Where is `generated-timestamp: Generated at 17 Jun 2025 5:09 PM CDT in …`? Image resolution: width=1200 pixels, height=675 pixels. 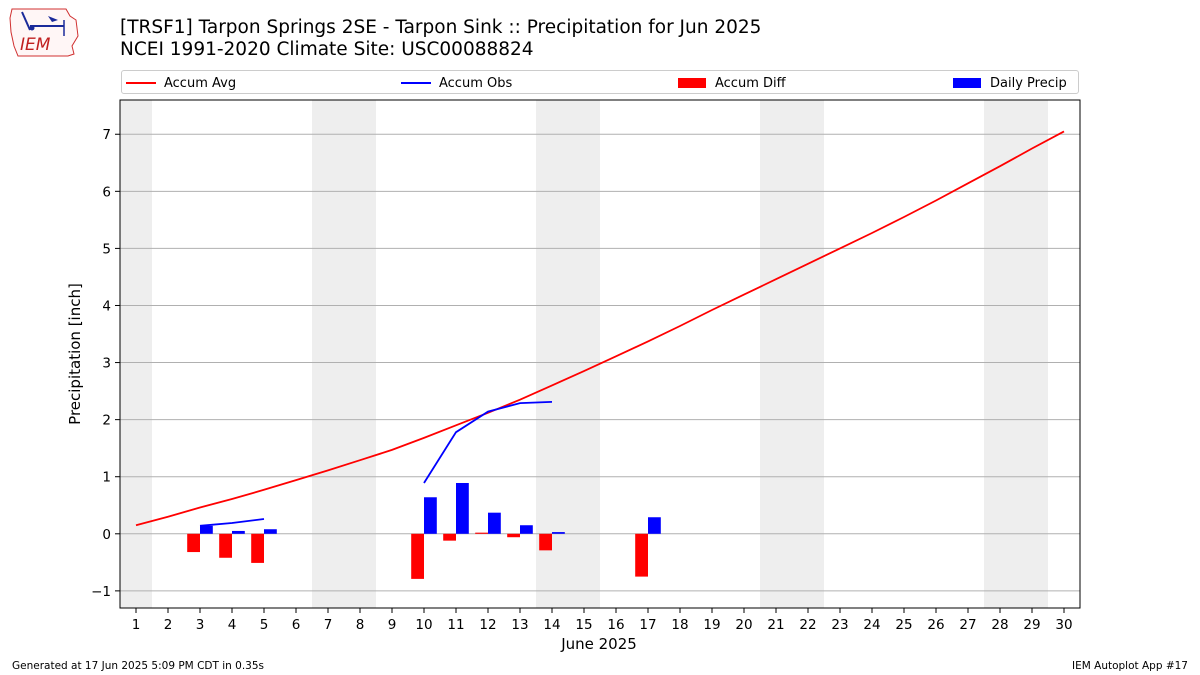
generated-timestamp: Generated at 17 Jun 2025 5:09 PM CDT in … is located at coordinates (138, 666).